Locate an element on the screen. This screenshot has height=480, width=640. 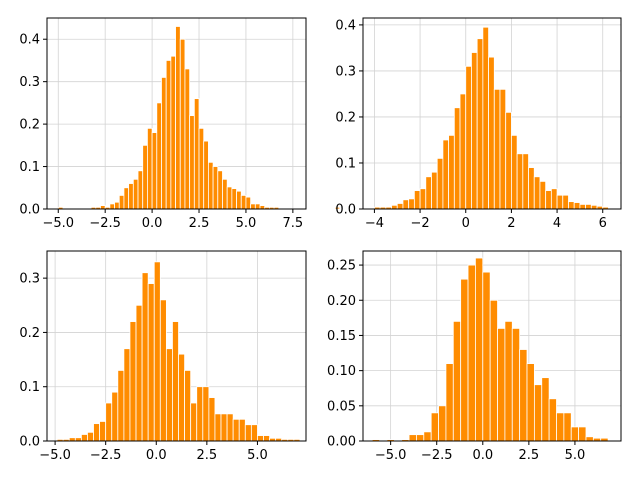
y-tick-label: 0.15 is located at coordinates (341, 336).